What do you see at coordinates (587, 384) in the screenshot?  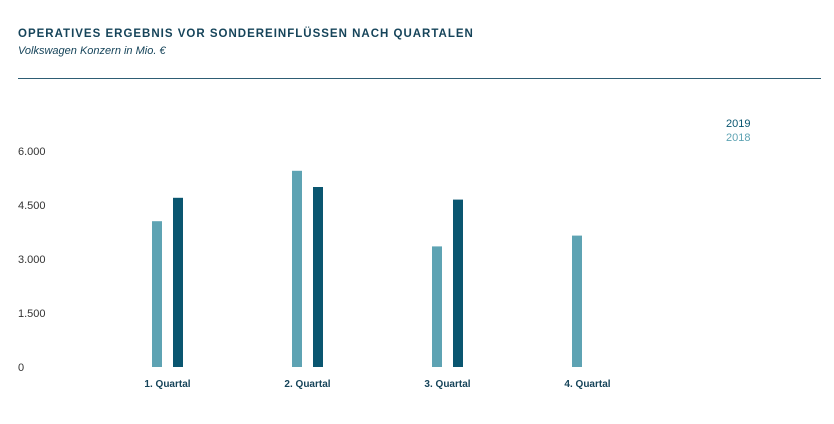 I see `x-category-label: 4. Quartal` at bounding box center [587, 384].